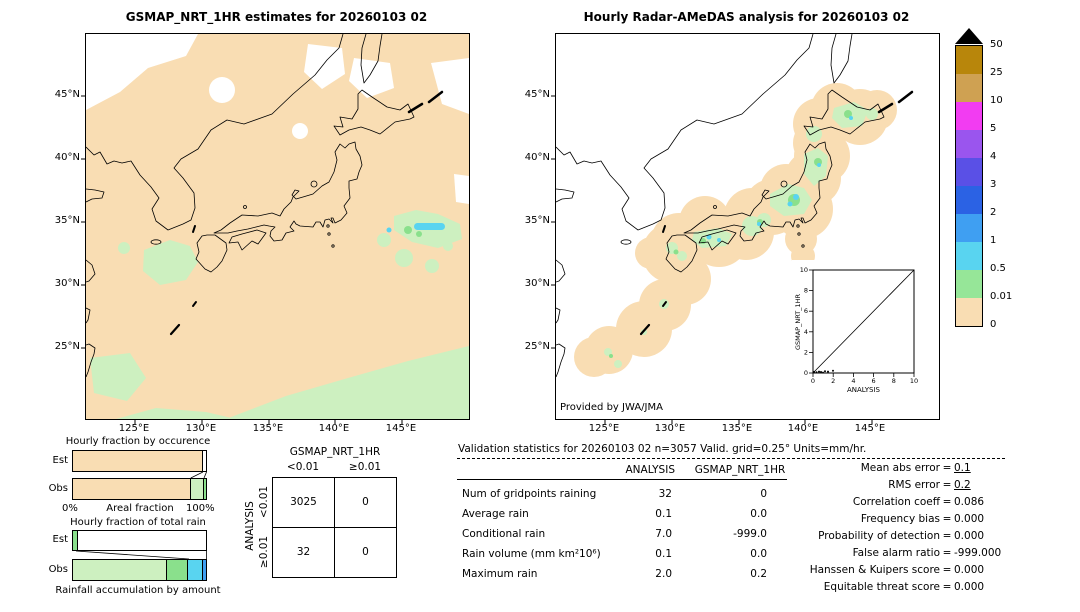 This screenshot has height=612, width=1080. What do you see at coordinates (67, 94) in the screenshot?
I see `left-lat-45: 45°N` at bounding box center [67, 94].